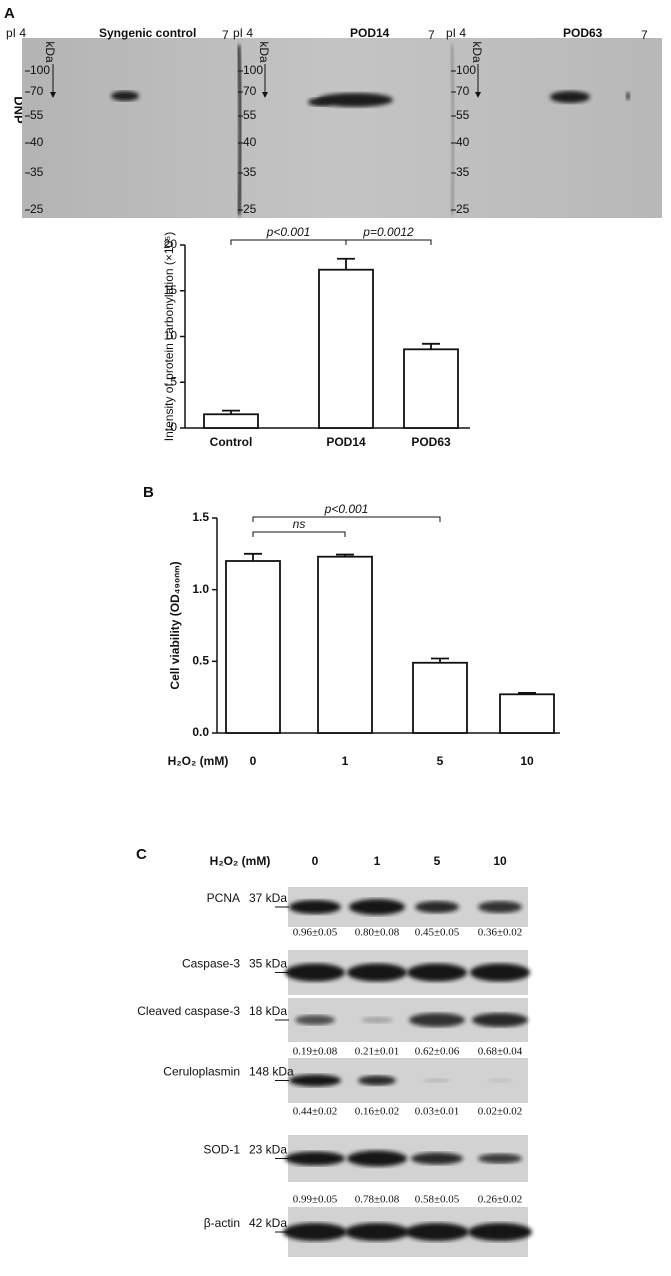 The width and height of the screenshot is (671, 1276). What do you see at coordinates (253, 761) in the screenshot?
I see `x-tick-label: 0` at bounding box center [253, 761].